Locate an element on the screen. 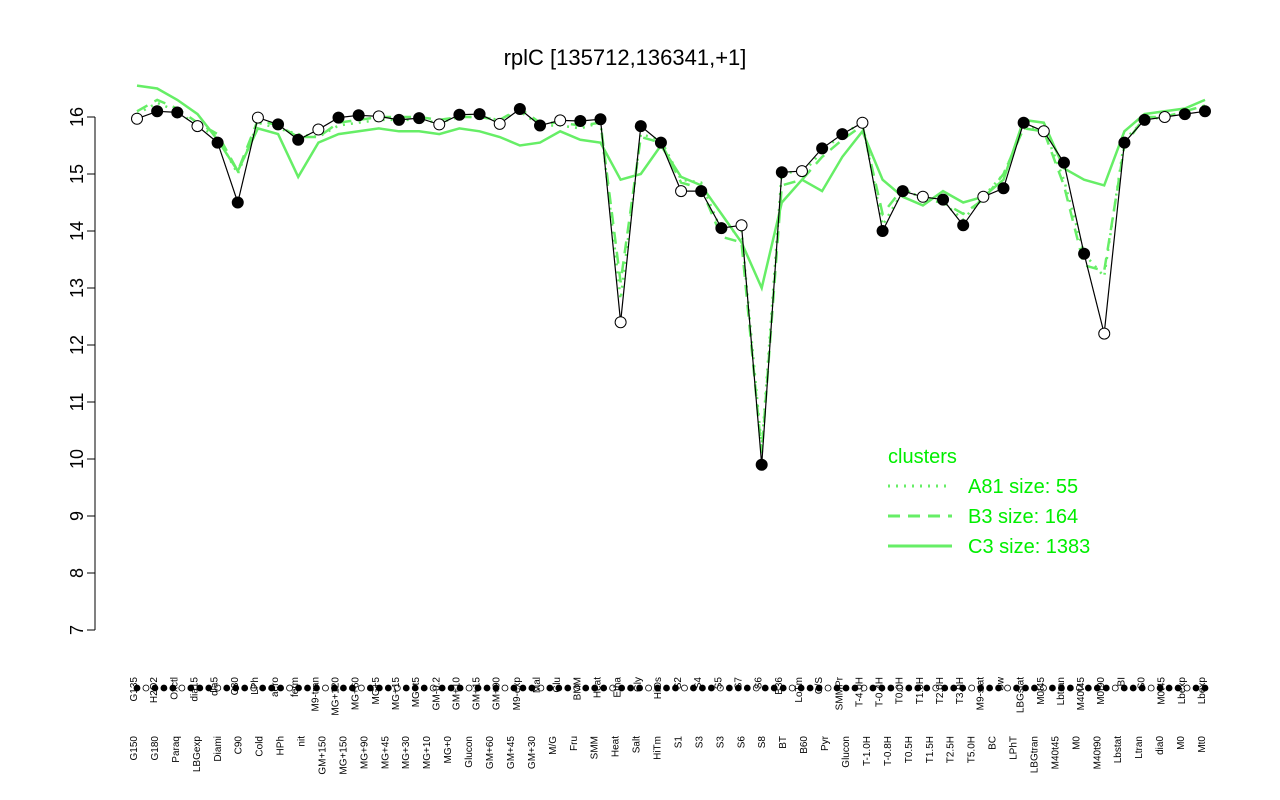 This screenshot has width=1280, height=800. x-tick-label: T2.5H is located at coordinates (951, 749).